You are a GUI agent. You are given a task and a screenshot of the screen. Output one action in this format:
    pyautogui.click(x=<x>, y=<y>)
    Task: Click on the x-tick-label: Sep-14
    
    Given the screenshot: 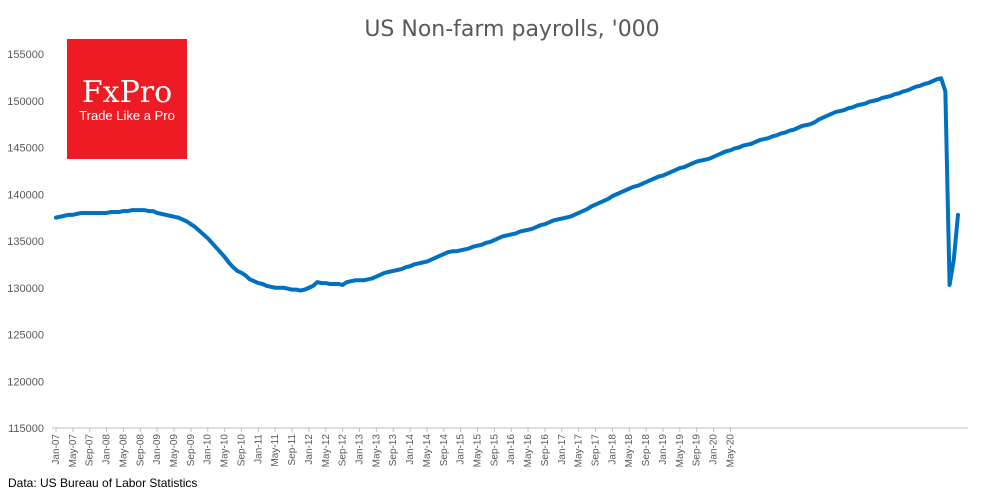 What is the action you would take?
    pyautogui.click(x=444, y=450)
    